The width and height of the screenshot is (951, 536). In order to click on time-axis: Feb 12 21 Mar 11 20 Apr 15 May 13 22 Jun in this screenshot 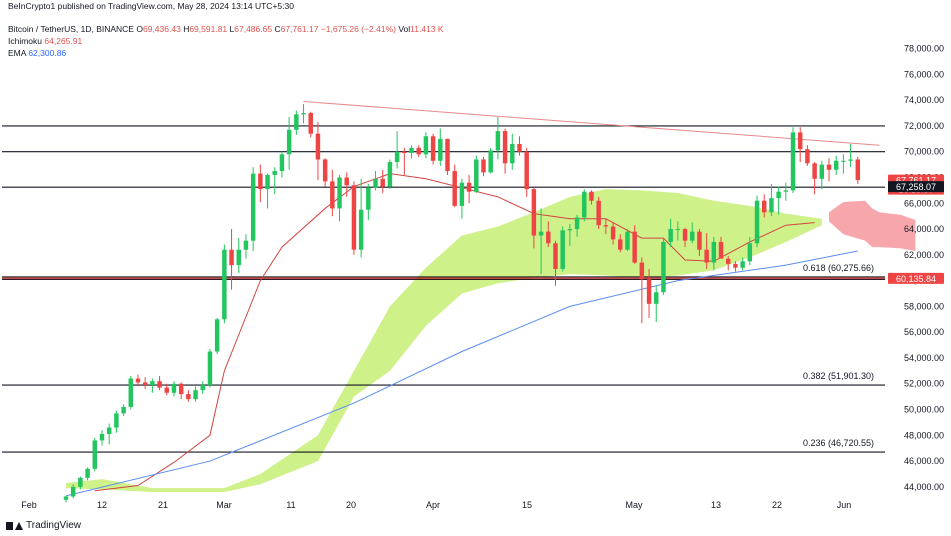, I will do `click(436, 505)`.